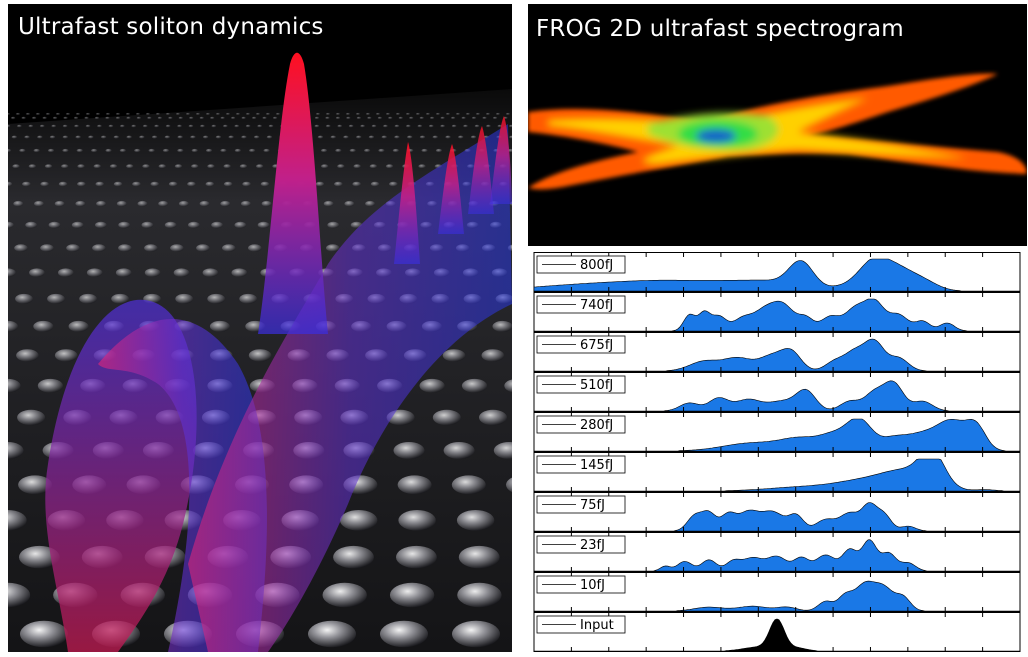 This screenshot has width=1028, height=657. I want to click on spectrum-panel: 675fJ, so click(777, 352).